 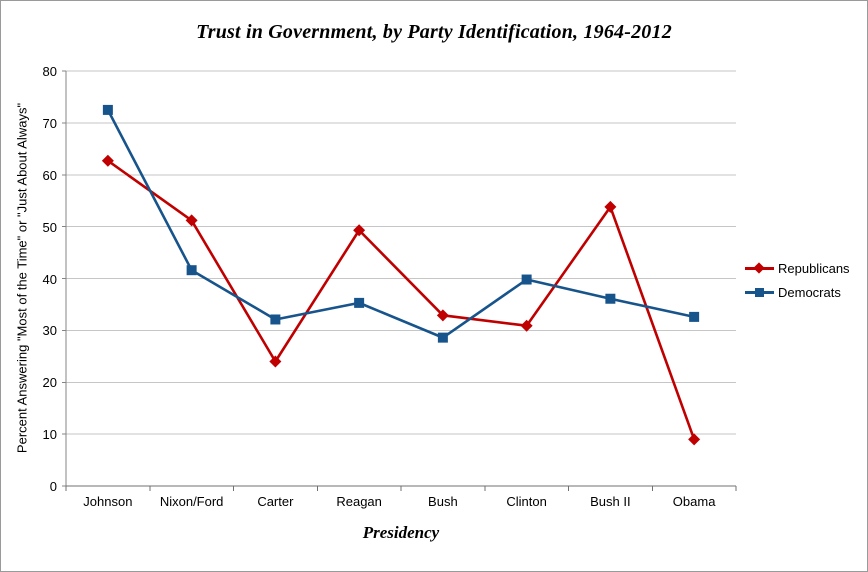 I want to click on y-tick-label: 20, so click(x=49, y=383).